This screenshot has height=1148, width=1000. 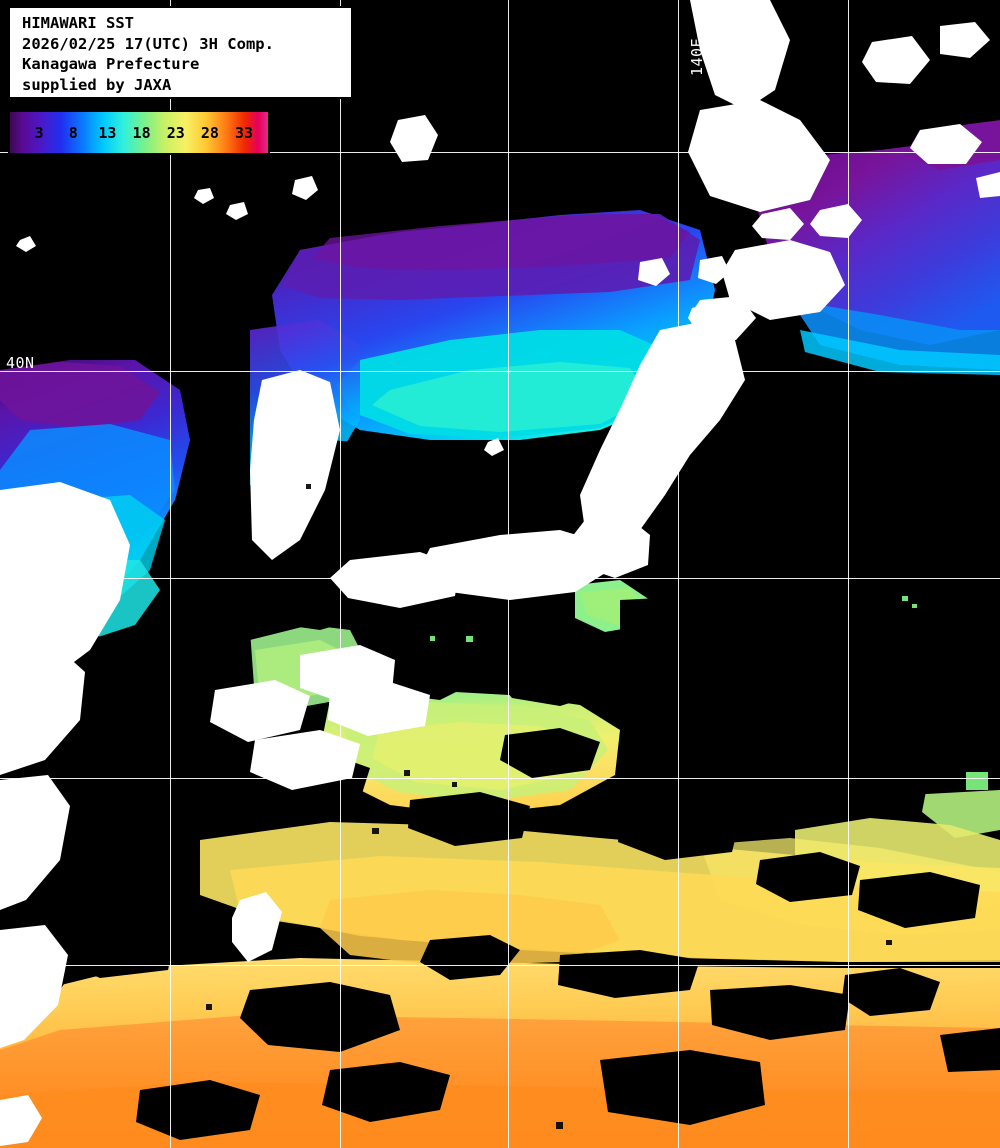 I want to click on colorbar-tick-23: 23, so click(x=175, y=132).